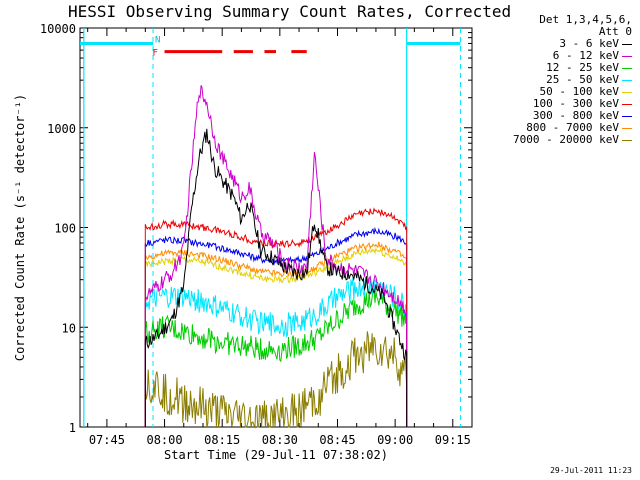 The width and height of the screenshot is (640, 480). I want to click on legend-label: 25 - 50 keV, so click(582, 79).